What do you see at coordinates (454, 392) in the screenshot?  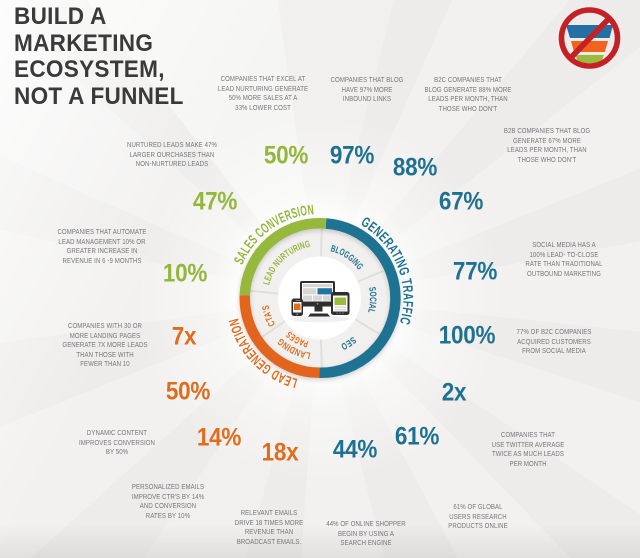 I see `stat-2x-twitter: 2x` at bounding box center [454, 392].